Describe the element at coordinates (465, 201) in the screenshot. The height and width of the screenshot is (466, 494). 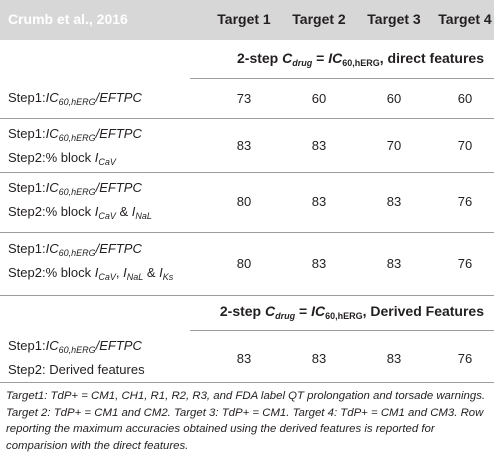
I see `cell-r3-t4: 76` at that location.